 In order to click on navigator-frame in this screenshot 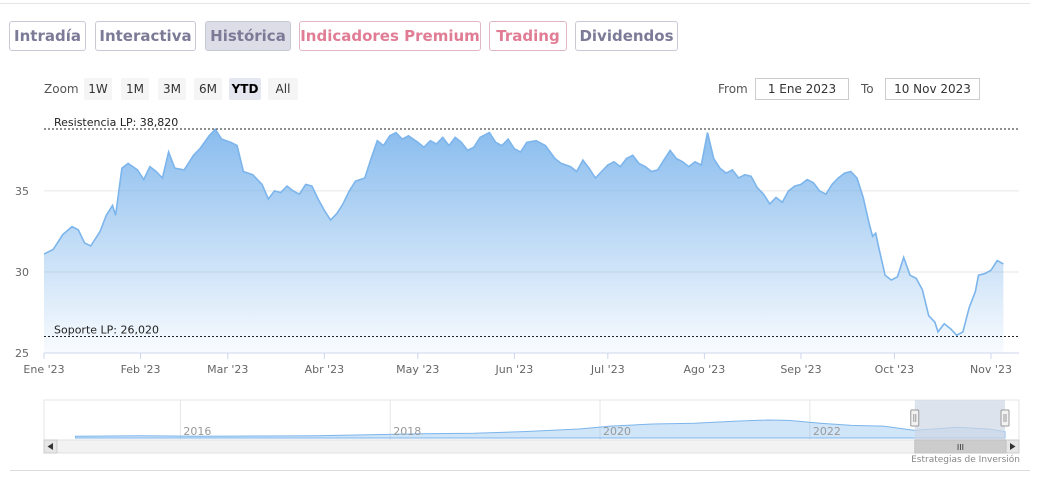, I will do `click(531, 420)`.